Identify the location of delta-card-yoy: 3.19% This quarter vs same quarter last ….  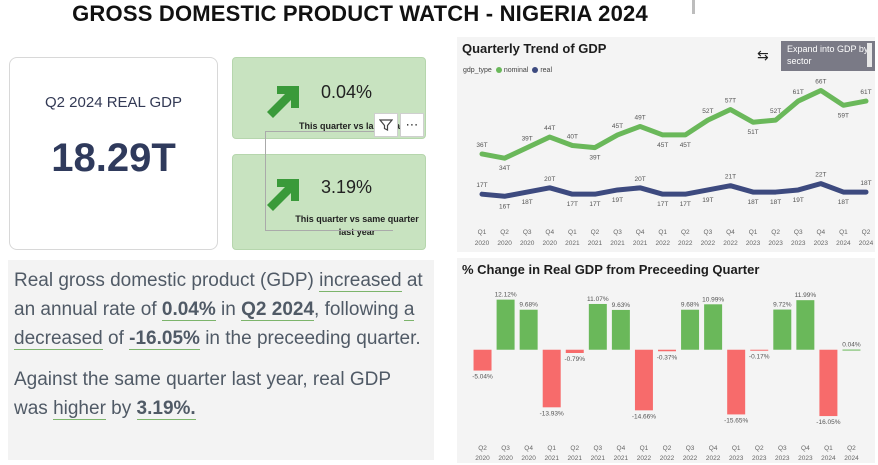
(329, 202).